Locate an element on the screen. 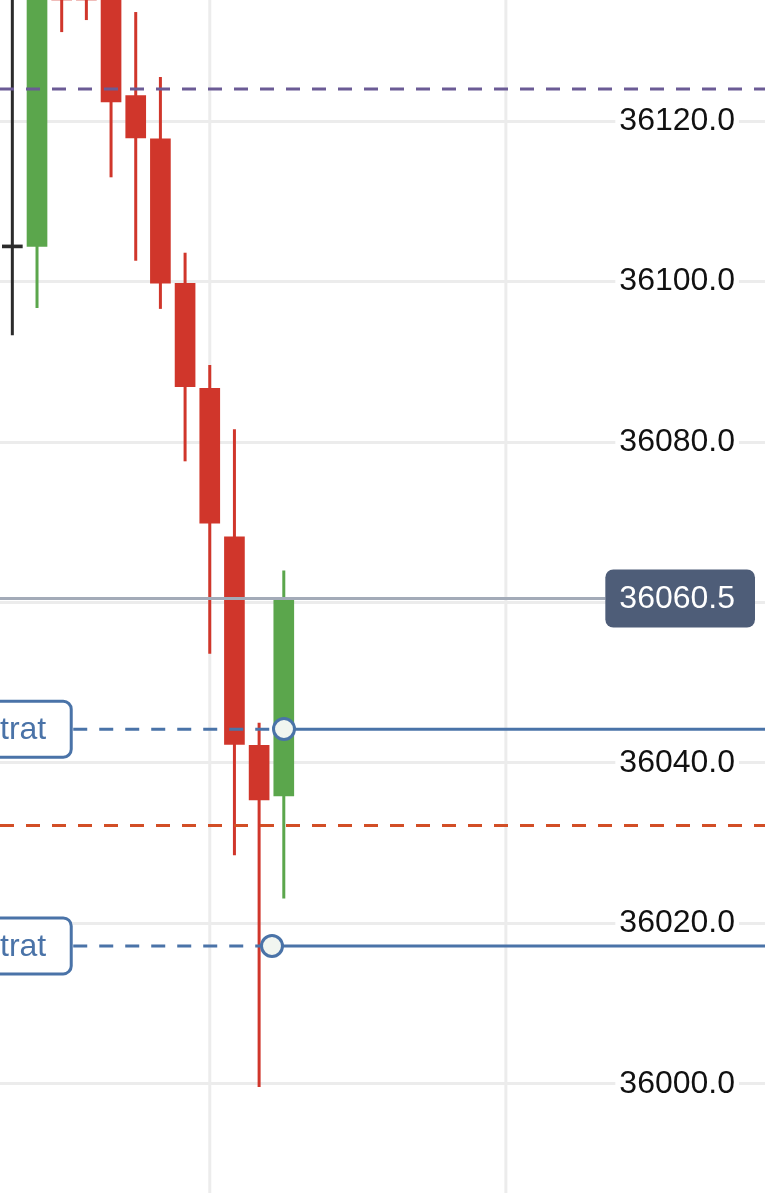  y-tick-label: 36080.0 is located at coordinates (677, 439).